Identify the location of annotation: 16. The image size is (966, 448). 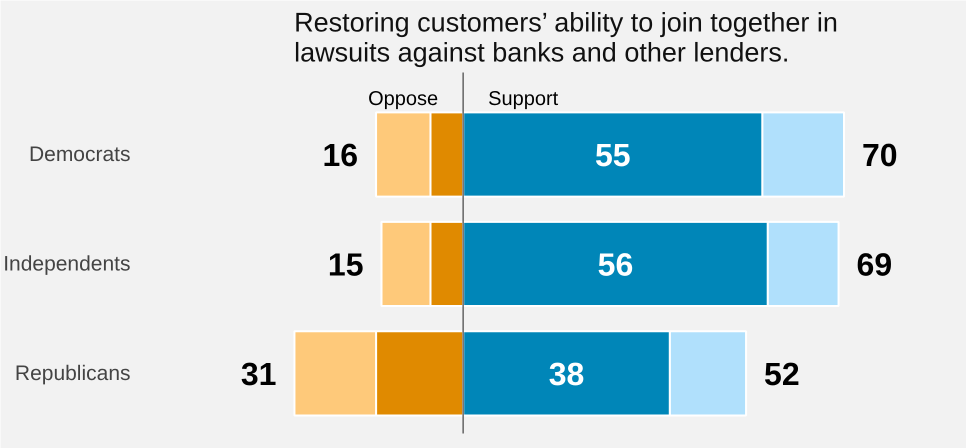
(340, 155).